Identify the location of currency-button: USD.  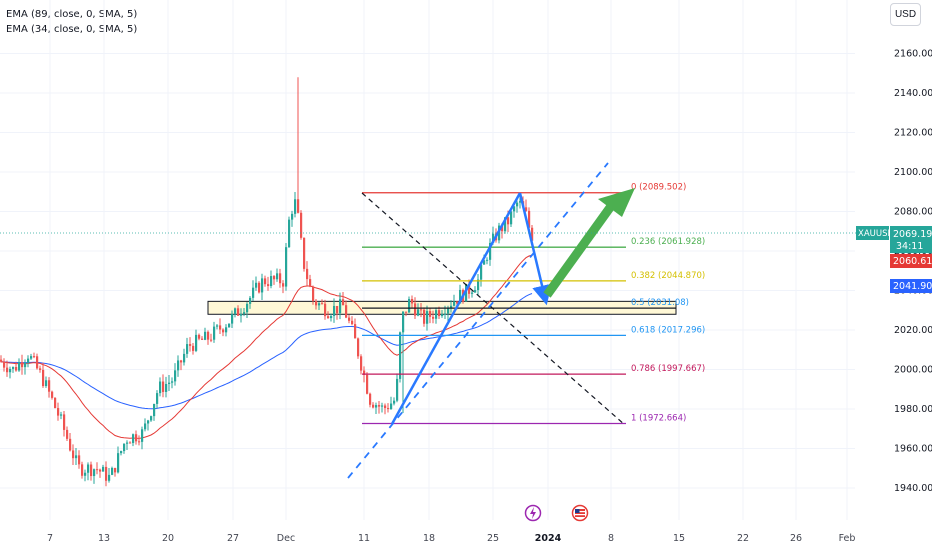
(905, 14).